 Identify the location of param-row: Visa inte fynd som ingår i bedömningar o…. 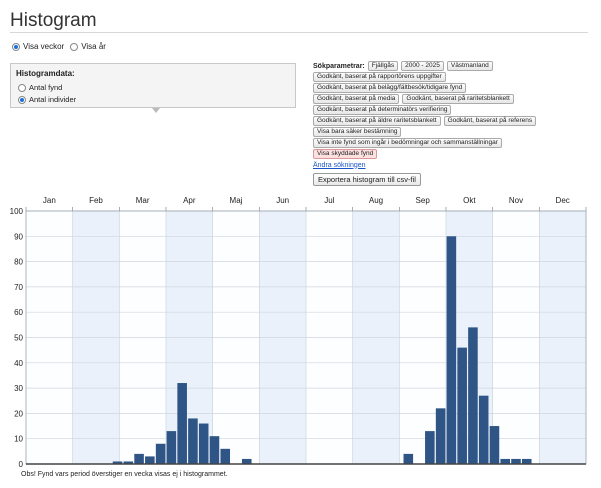
(455, 143).